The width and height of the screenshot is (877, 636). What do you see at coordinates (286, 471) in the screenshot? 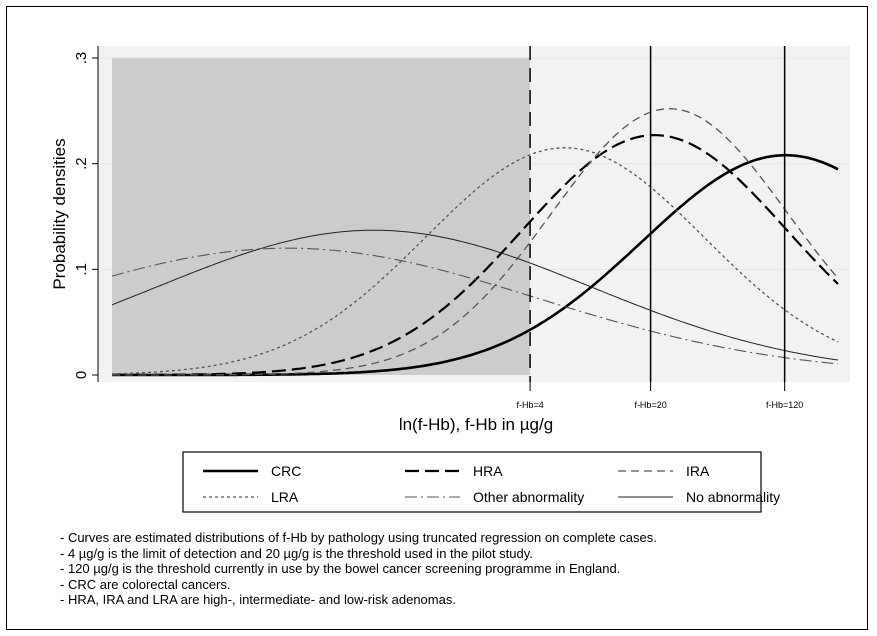
I see `legend-label: CRC` at bounding box center [286, 471].